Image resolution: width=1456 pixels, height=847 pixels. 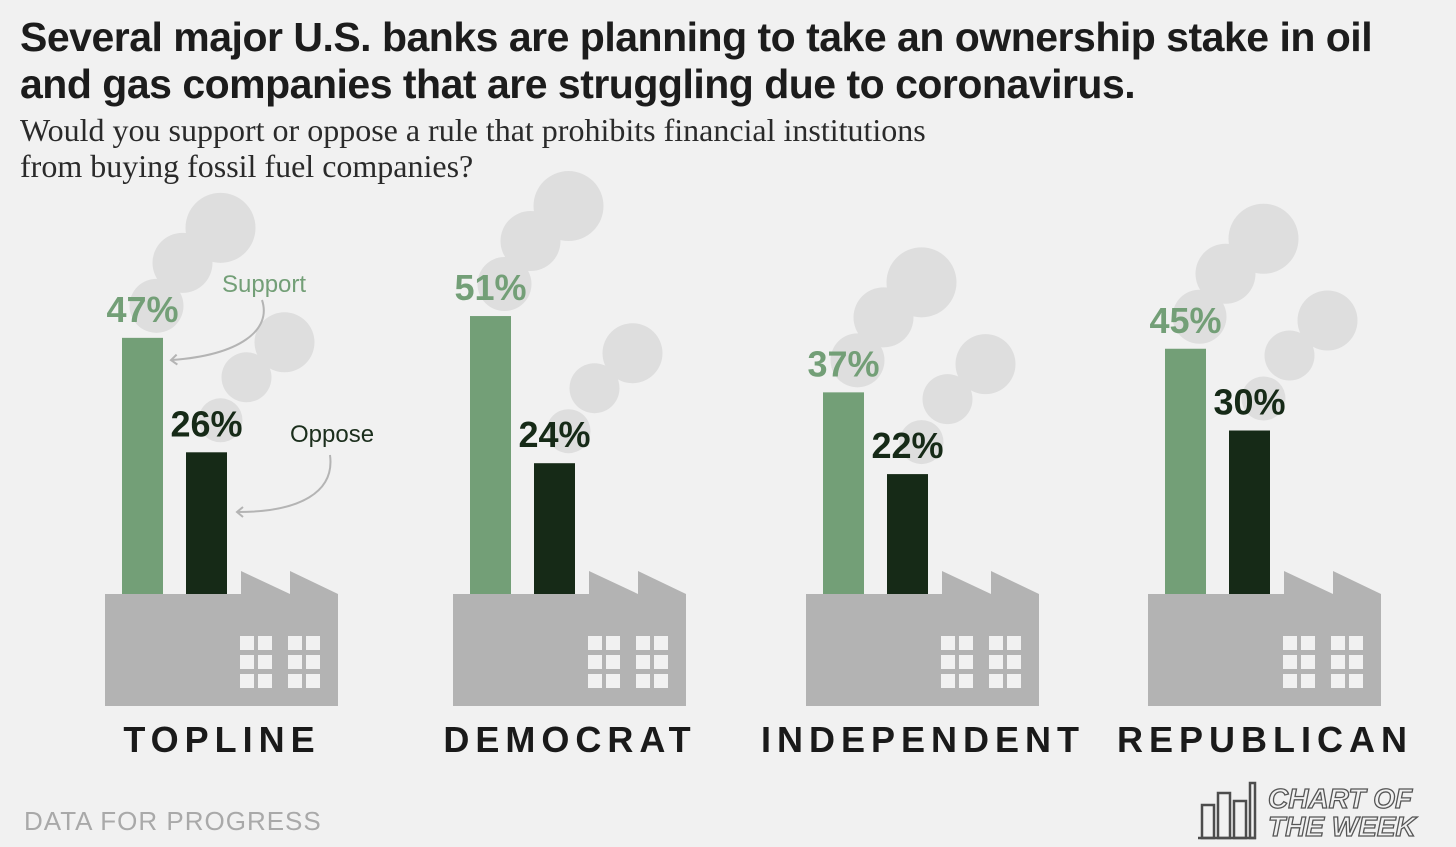 What do you see at coordinates (554, 529) in the screenshot?
I see `bar-democrat-oppose` at bounding box center [554, 529].